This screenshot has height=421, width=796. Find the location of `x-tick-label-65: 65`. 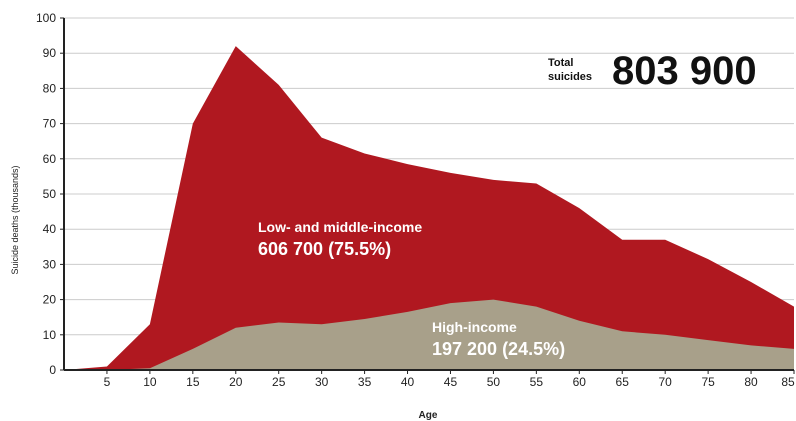

x-tick-label-65: 65 is located at coordinates (623, 382).